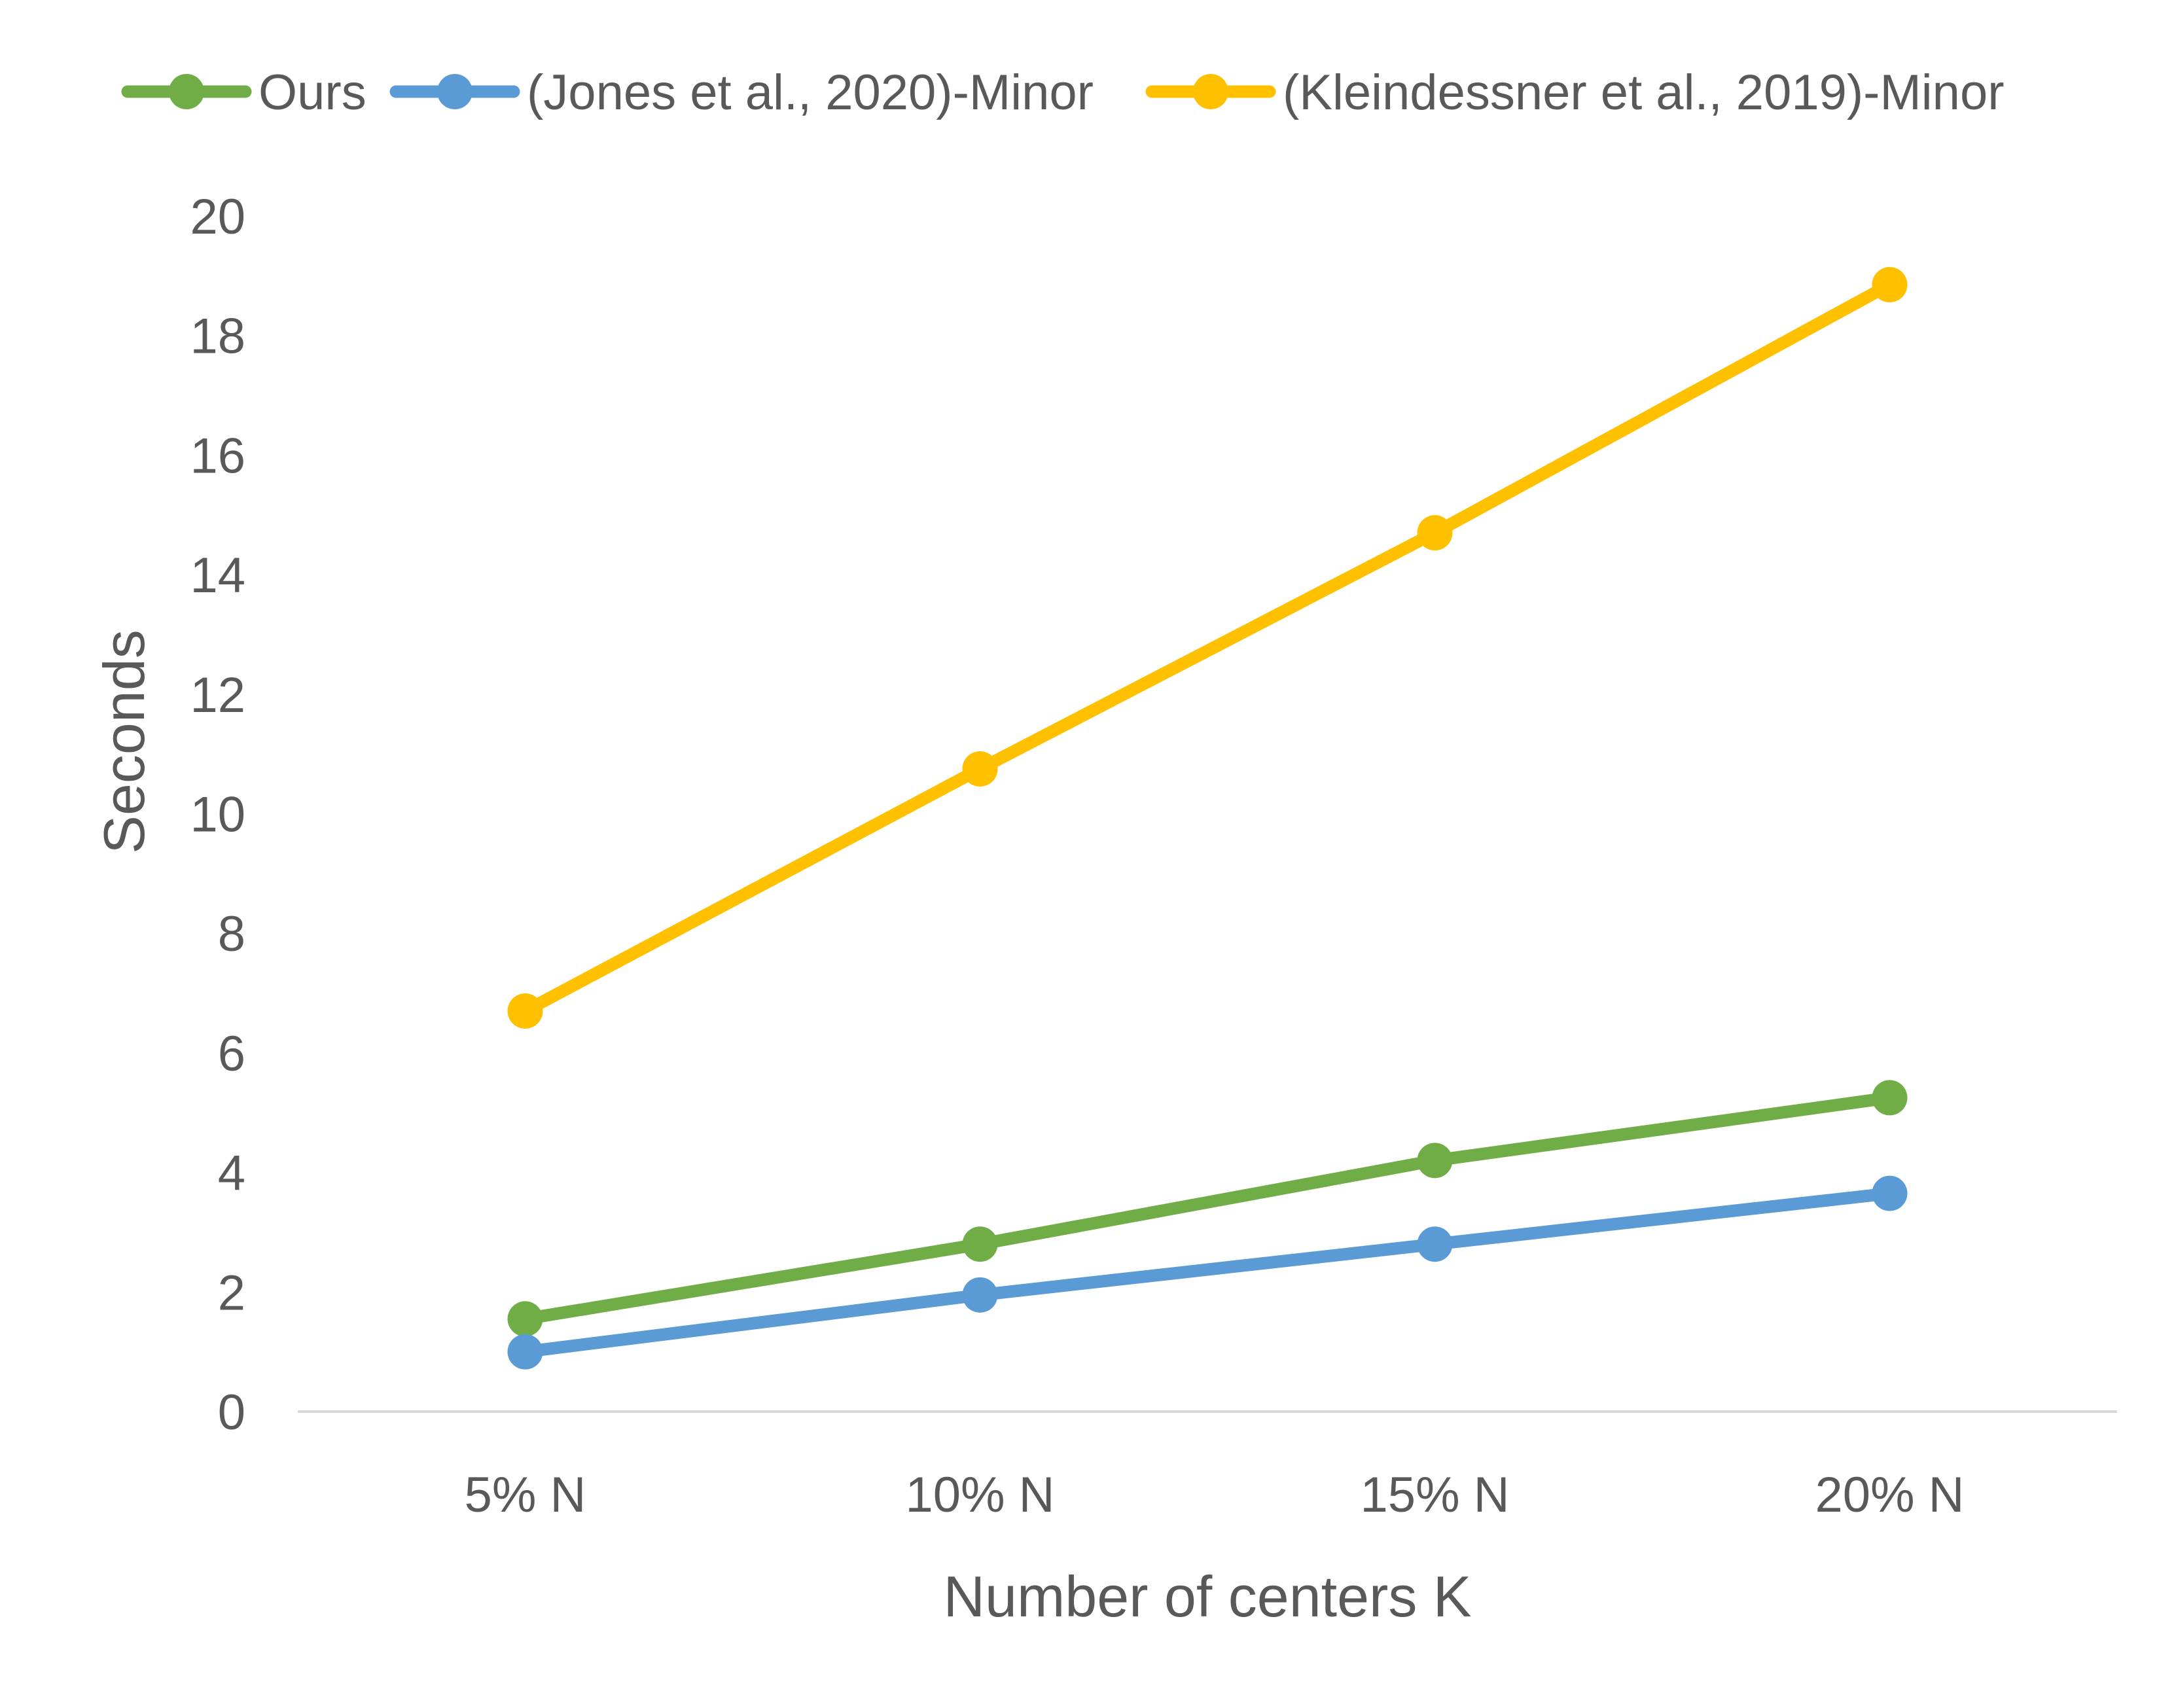 Image resolution: width=2176 pixels, height=1708 pixels. I want to click on x-tick-label: 10% N, so click(980, 1495).